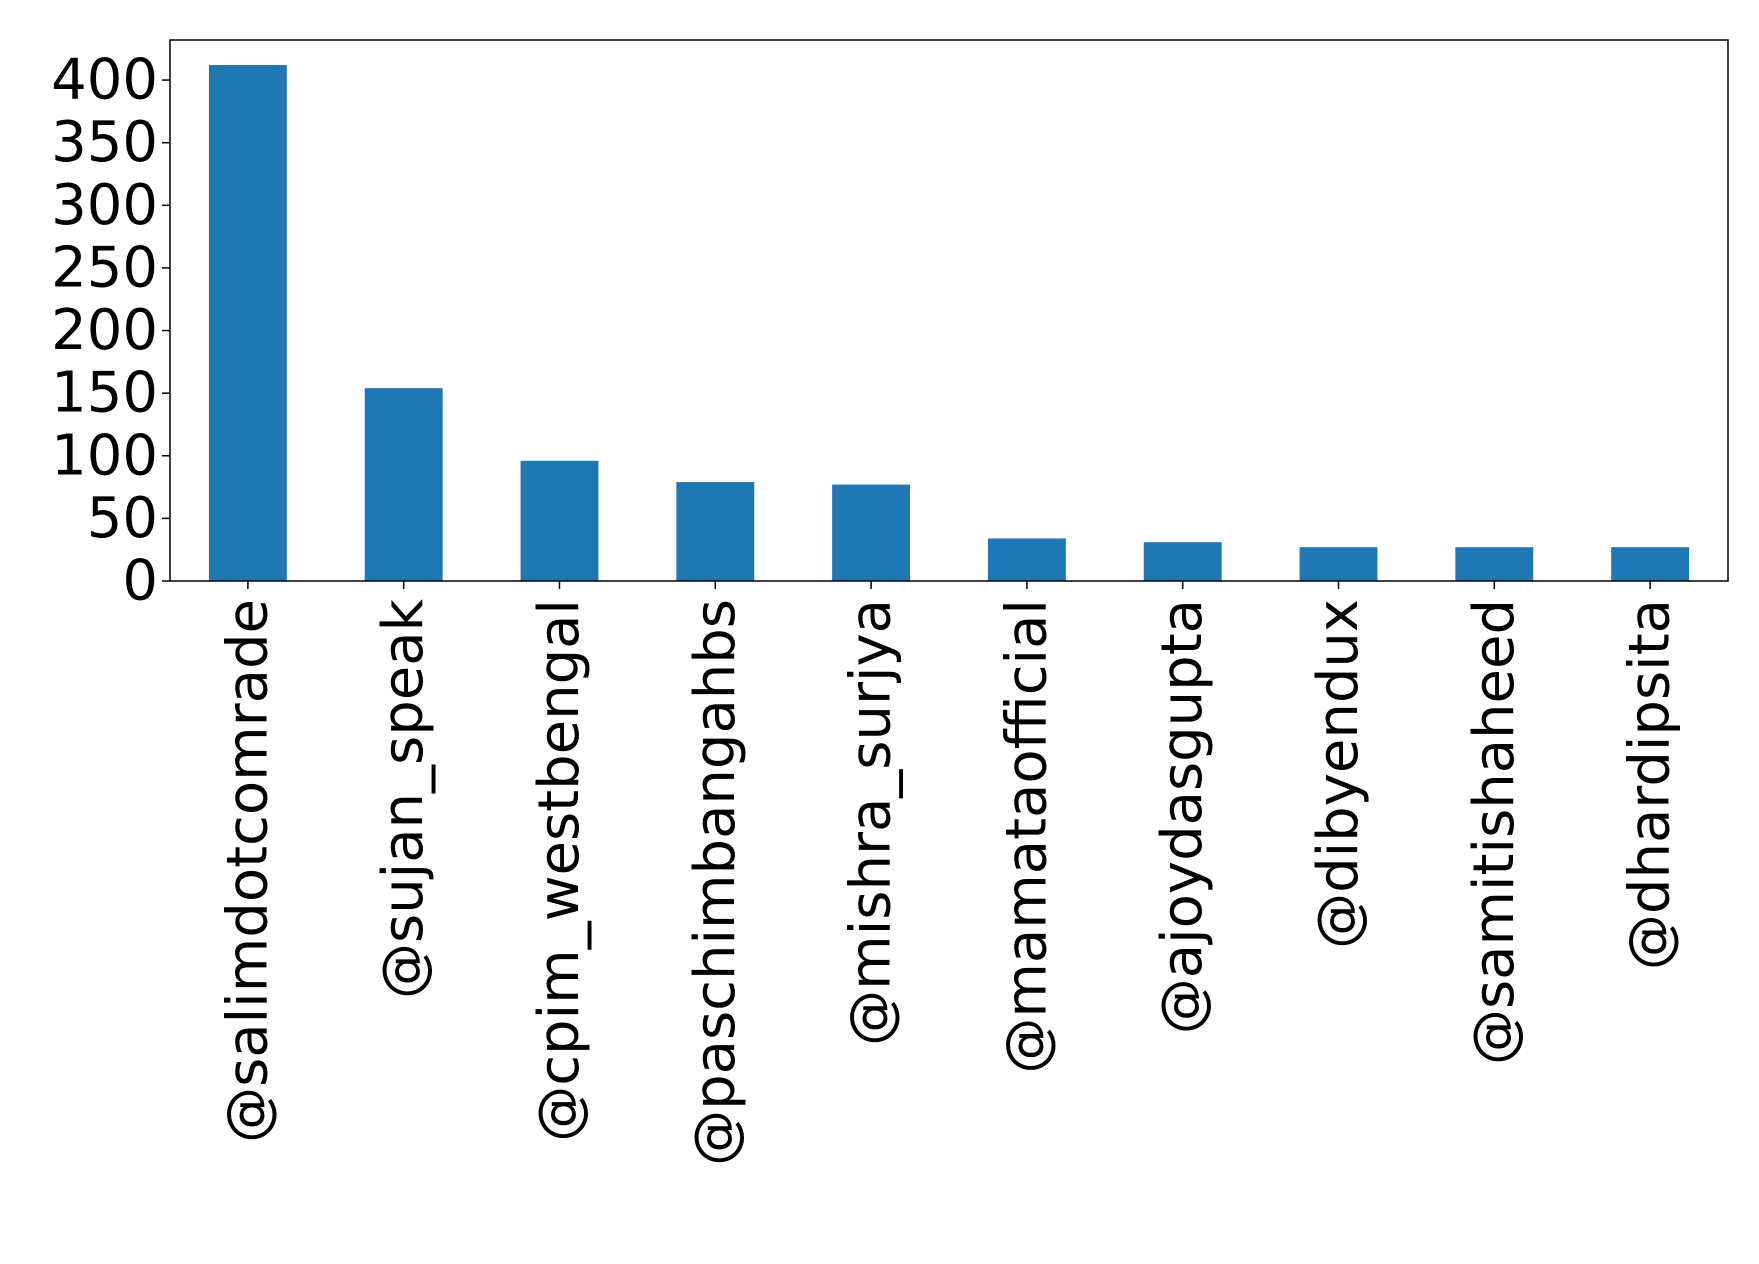  What do you see at coordinates (1650, 564) in the screenshot?
I see `bar-dhardipsita` at bounding box center [1650, 564].